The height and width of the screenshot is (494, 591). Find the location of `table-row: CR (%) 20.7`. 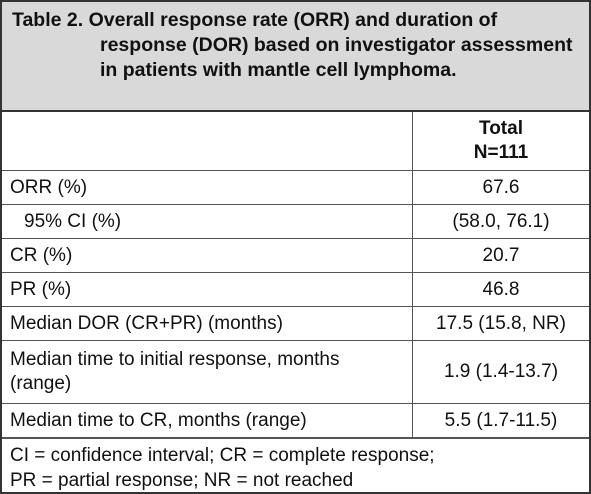

table-row: CR (%) 20.7 is located at coordinates (295, 255).